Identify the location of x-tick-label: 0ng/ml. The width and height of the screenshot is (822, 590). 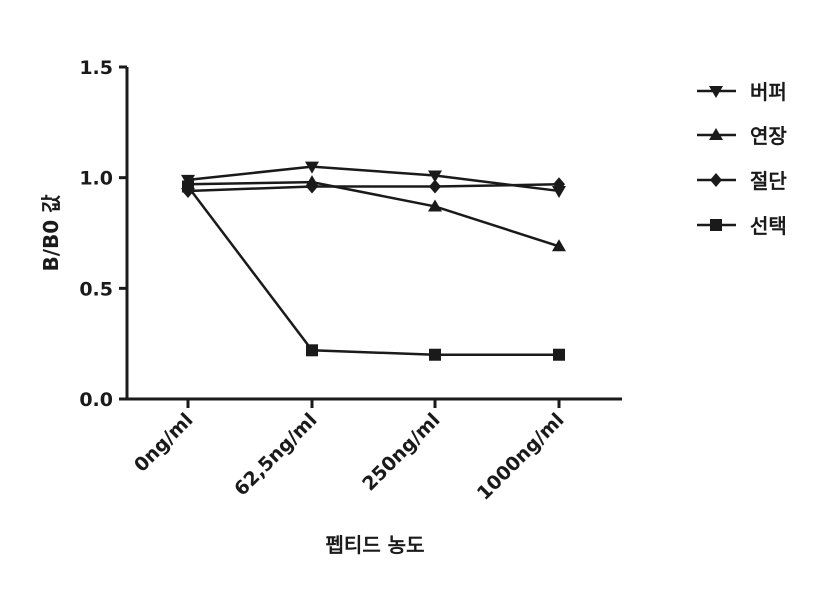
(164, 443).